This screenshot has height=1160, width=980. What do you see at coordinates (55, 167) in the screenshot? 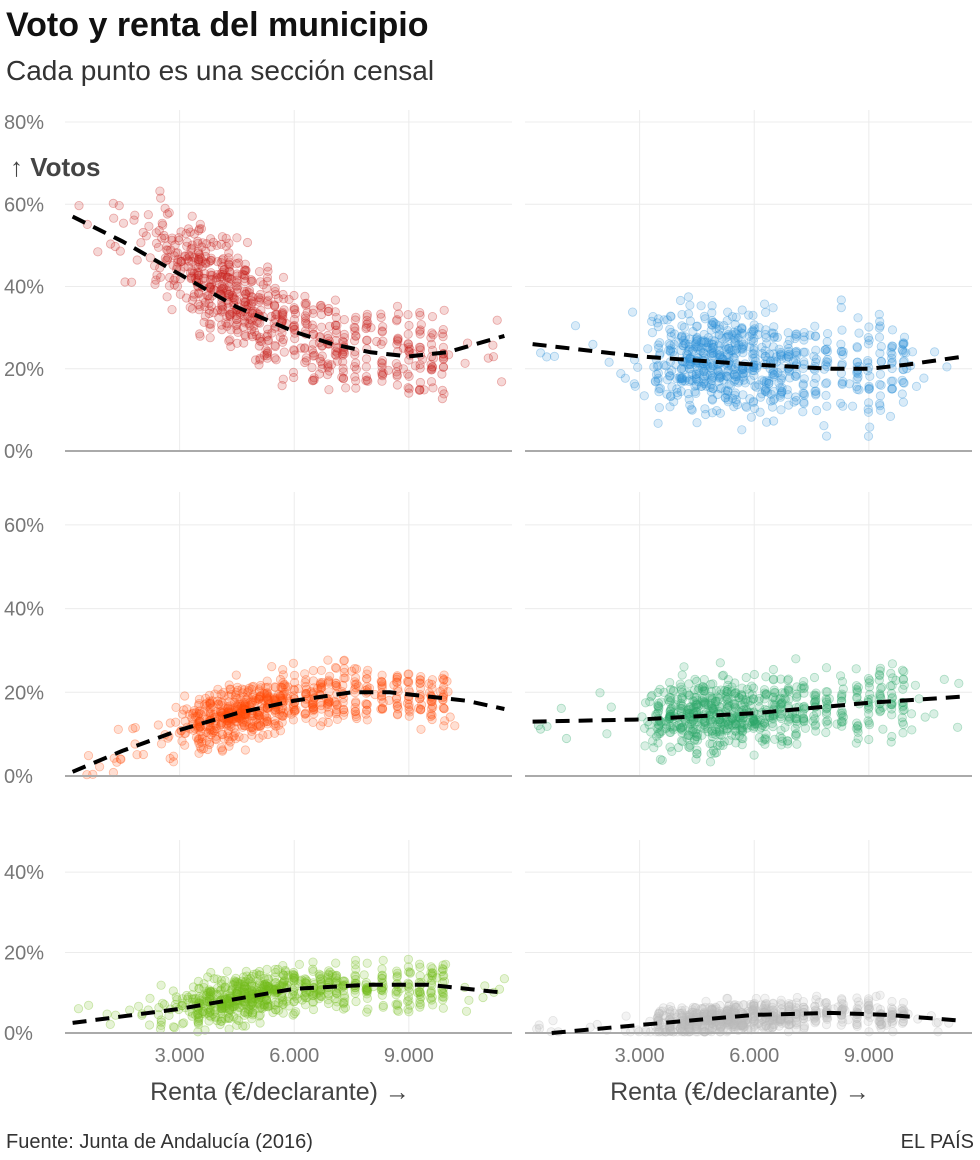
I see `y-axis-label: ↑ Votos` at bounding box center [55, 167].